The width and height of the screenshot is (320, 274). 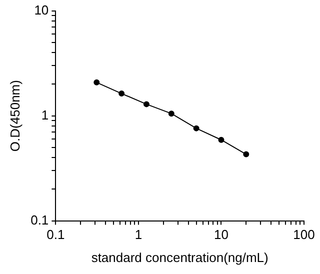 What do you see at coordinates (45, 114) in the screenshot?
I see `y-tick-label: 1` at bounding box center [45, 114].